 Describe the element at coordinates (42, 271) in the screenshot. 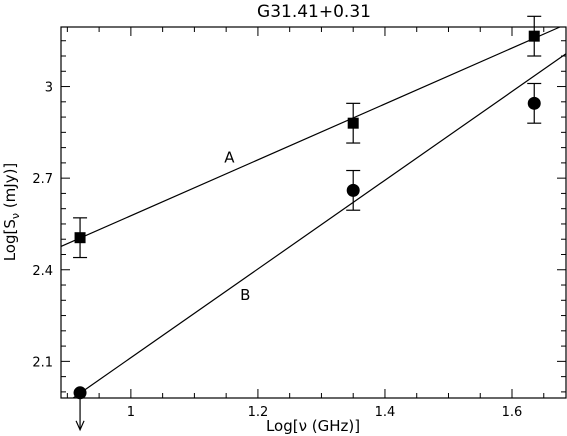

I see `y-tick-label: 2.4` at that location.